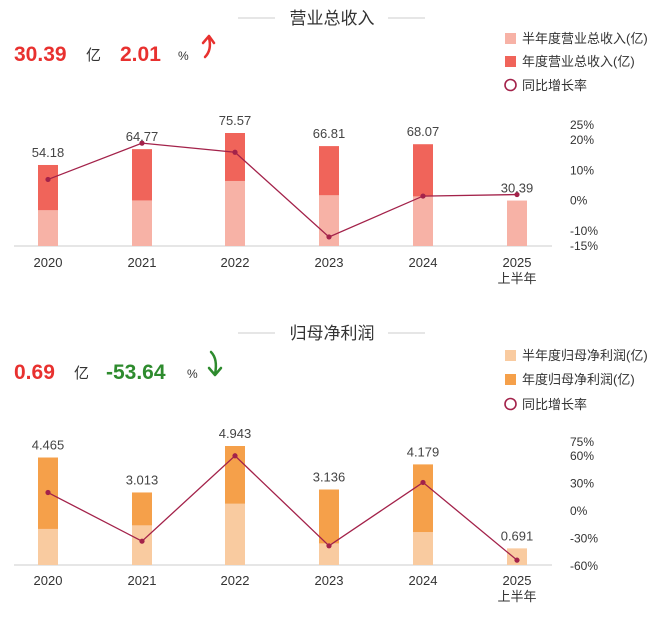  I want to click on revenue-yoy-point-2020, so click(48, 179).